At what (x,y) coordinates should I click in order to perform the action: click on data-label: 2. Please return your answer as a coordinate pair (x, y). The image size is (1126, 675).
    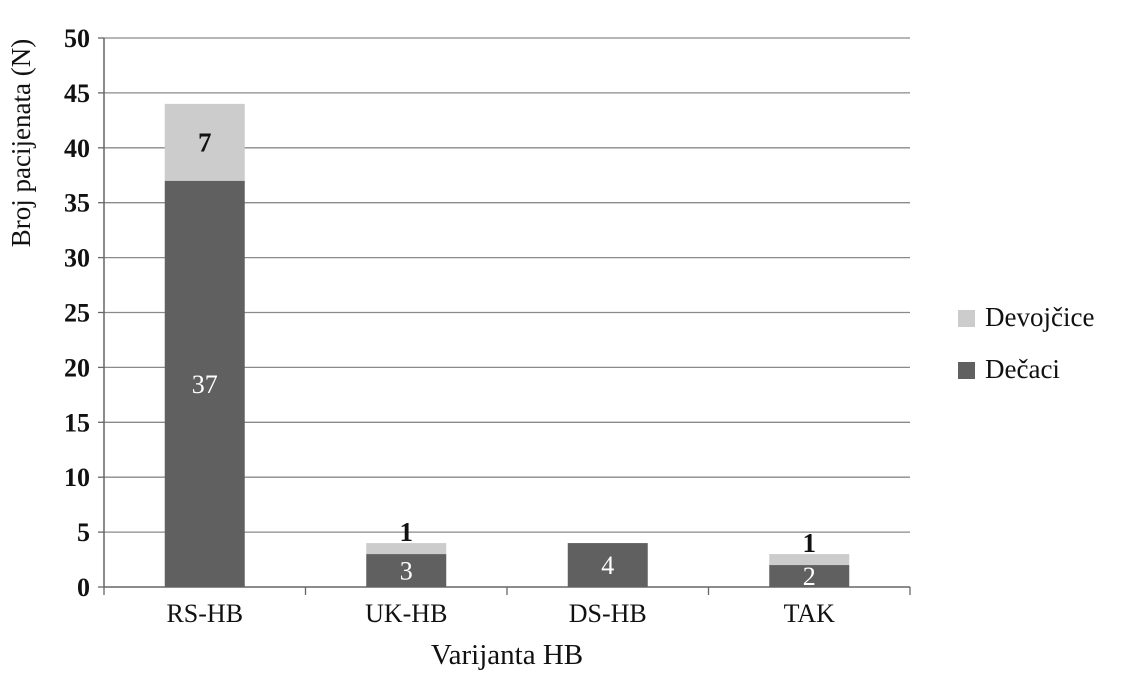
    Looking at the image, I should click on (809, 576).